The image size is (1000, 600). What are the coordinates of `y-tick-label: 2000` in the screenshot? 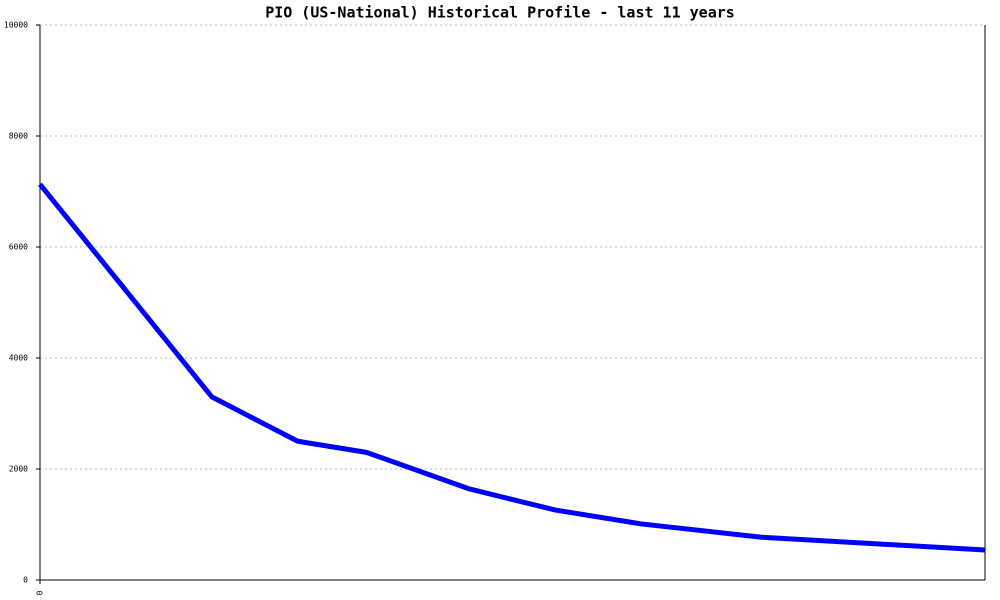 It's located at (18, 469).